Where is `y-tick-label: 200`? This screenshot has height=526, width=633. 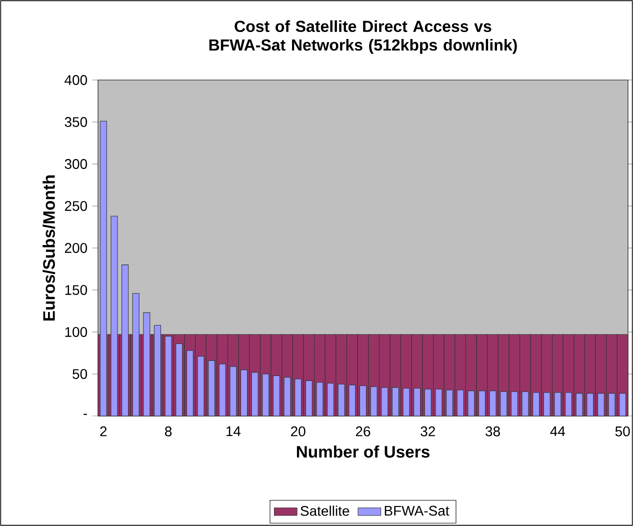
y-tick-label: 200 is located at coordinates (76, 248).